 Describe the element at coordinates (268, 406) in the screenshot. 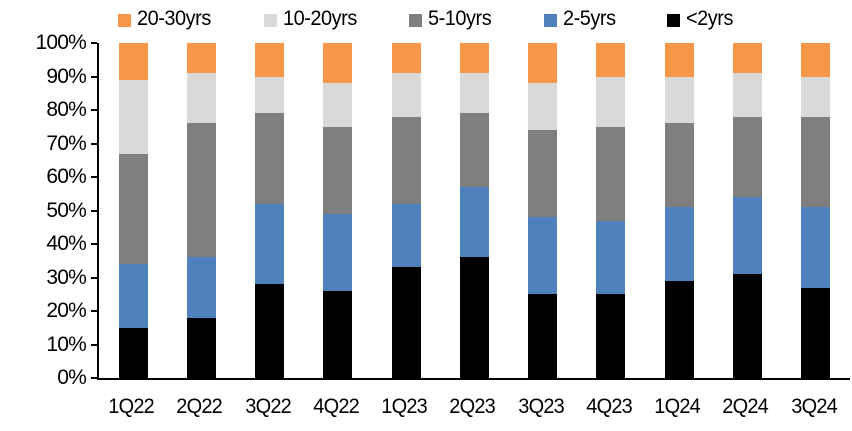

I see `x-tick-label: 3Q22` at that location.